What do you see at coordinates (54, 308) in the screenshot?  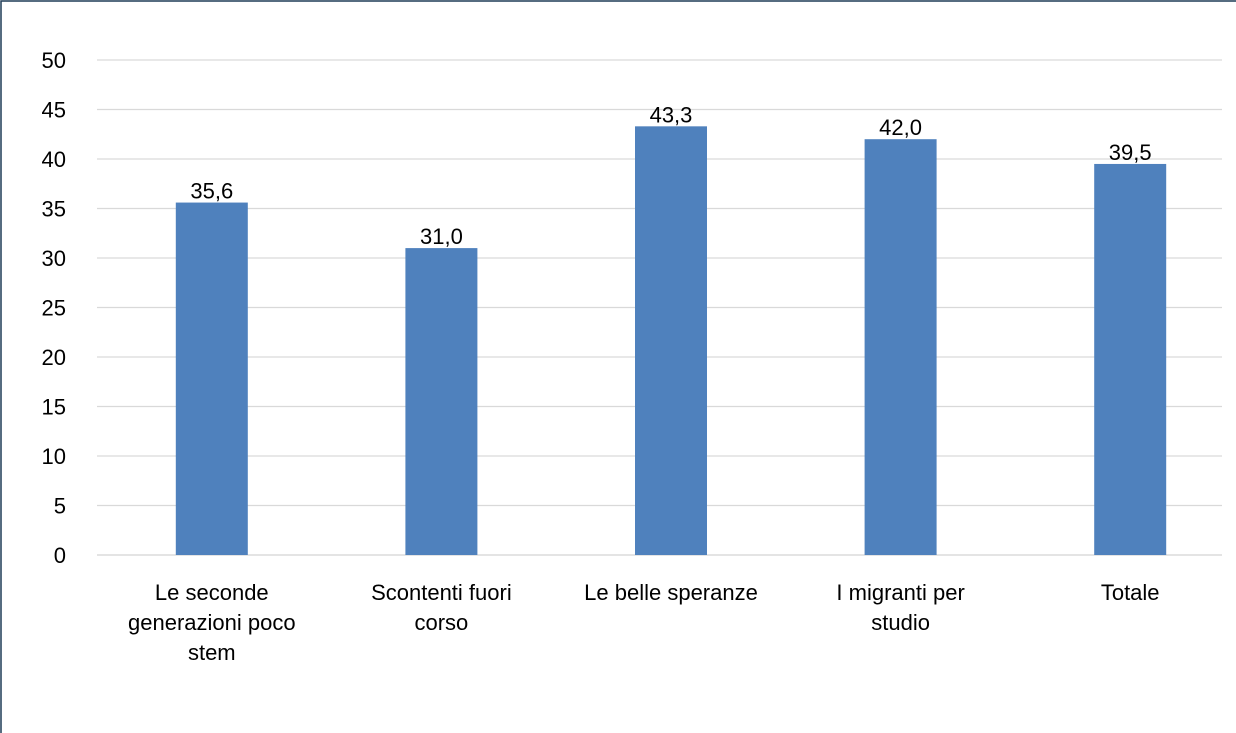 I see `y-tick-label: 25` at bounding box center [54, 308].